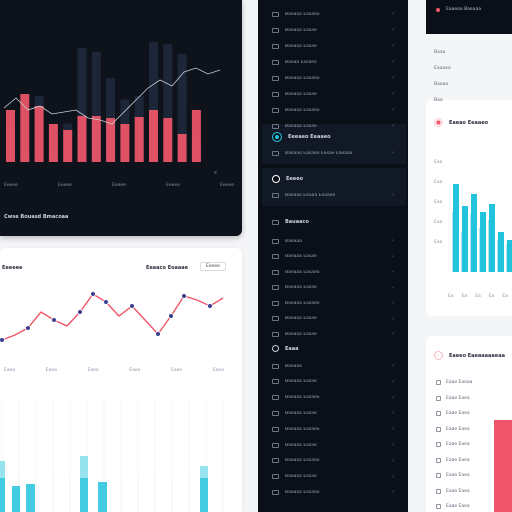 Image resolution: width=512 pixels, height=512 pixels. Describe the element at coordinates (334, 187) in the screenshot. I see `sidebar-section-b-bg` at that location.